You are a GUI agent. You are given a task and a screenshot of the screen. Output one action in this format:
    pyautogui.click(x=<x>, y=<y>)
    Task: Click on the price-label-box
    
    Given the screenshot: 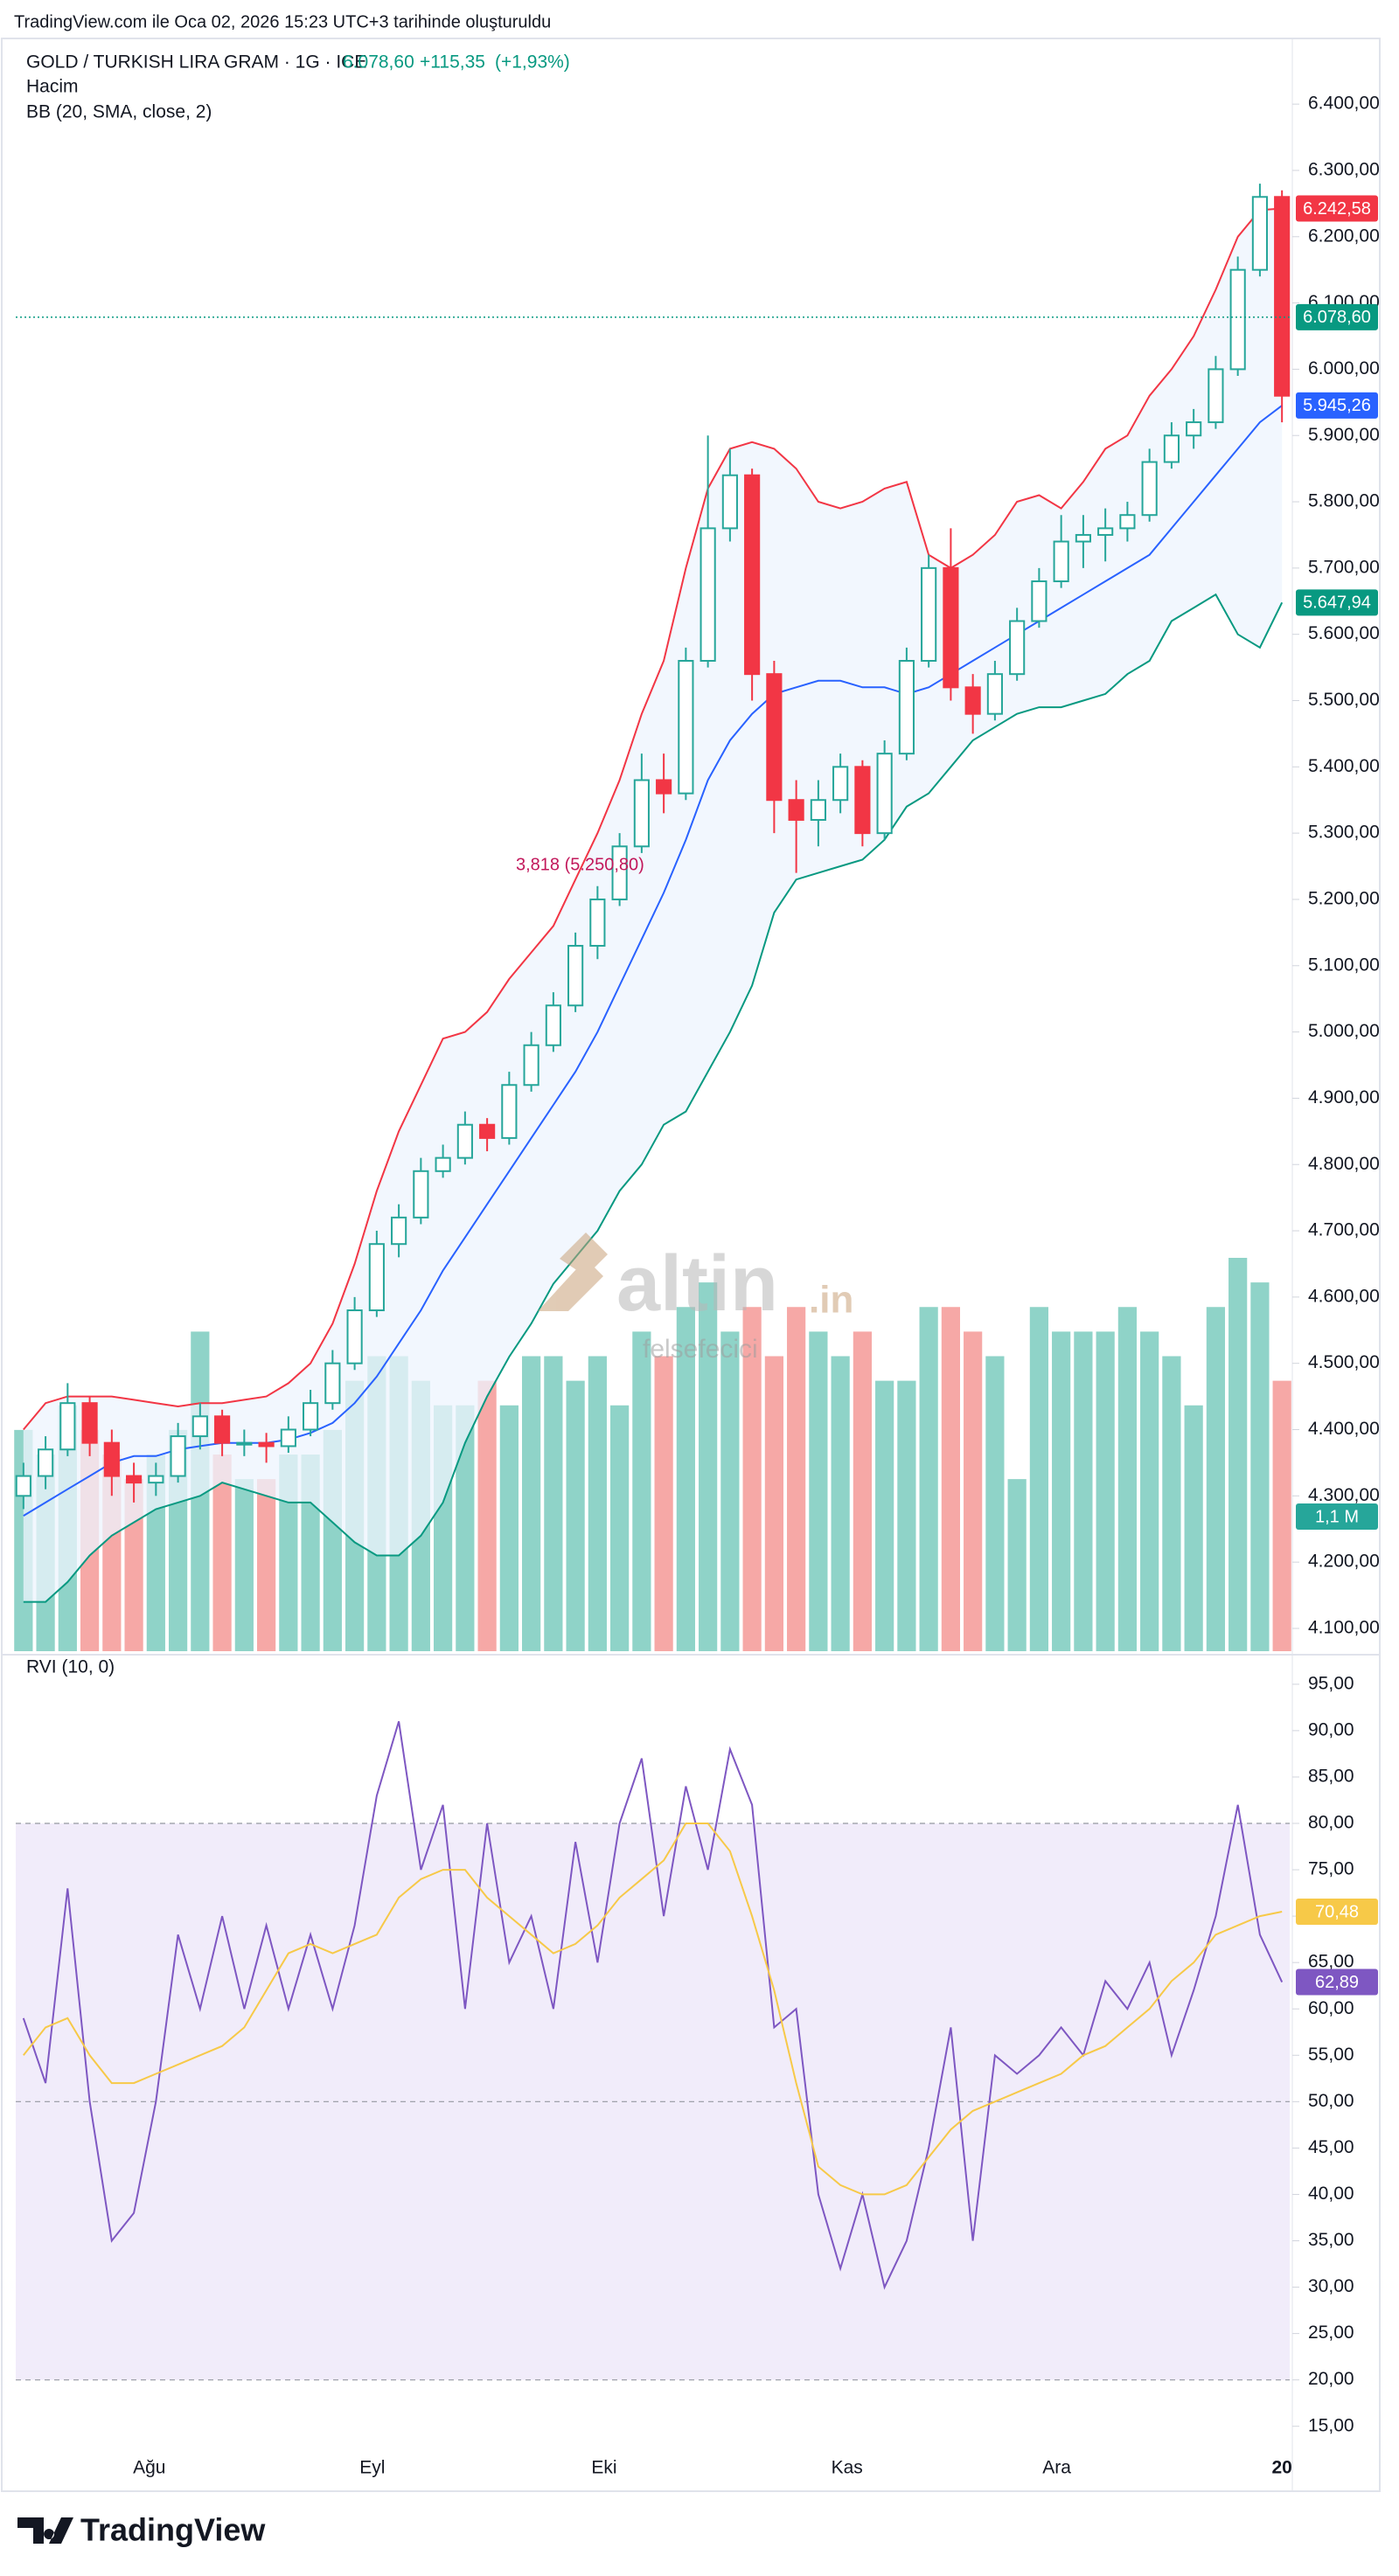 What is the action you would take?
    pyautogui.click(x=1337, y=316)
    